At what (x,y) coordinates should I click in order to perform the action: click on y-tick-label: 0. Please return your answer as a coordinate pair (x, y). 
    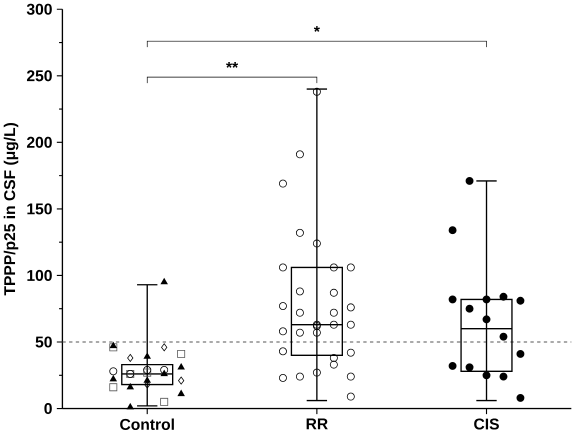
    Looking at the image, I should click on (48, 408).